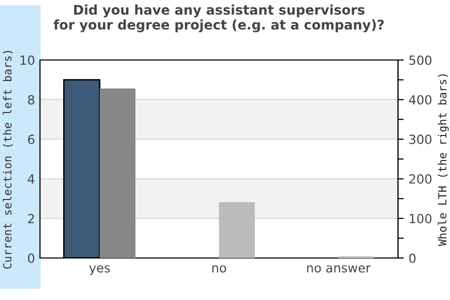 This screenshot has width=450, height=300. What do you see at coordinates (219, 18) in the screenshot?
I see `chart-title: Did you have any assistant supervisors for your degree project (e.g. at a company)?` at bounding box center [219, 18].